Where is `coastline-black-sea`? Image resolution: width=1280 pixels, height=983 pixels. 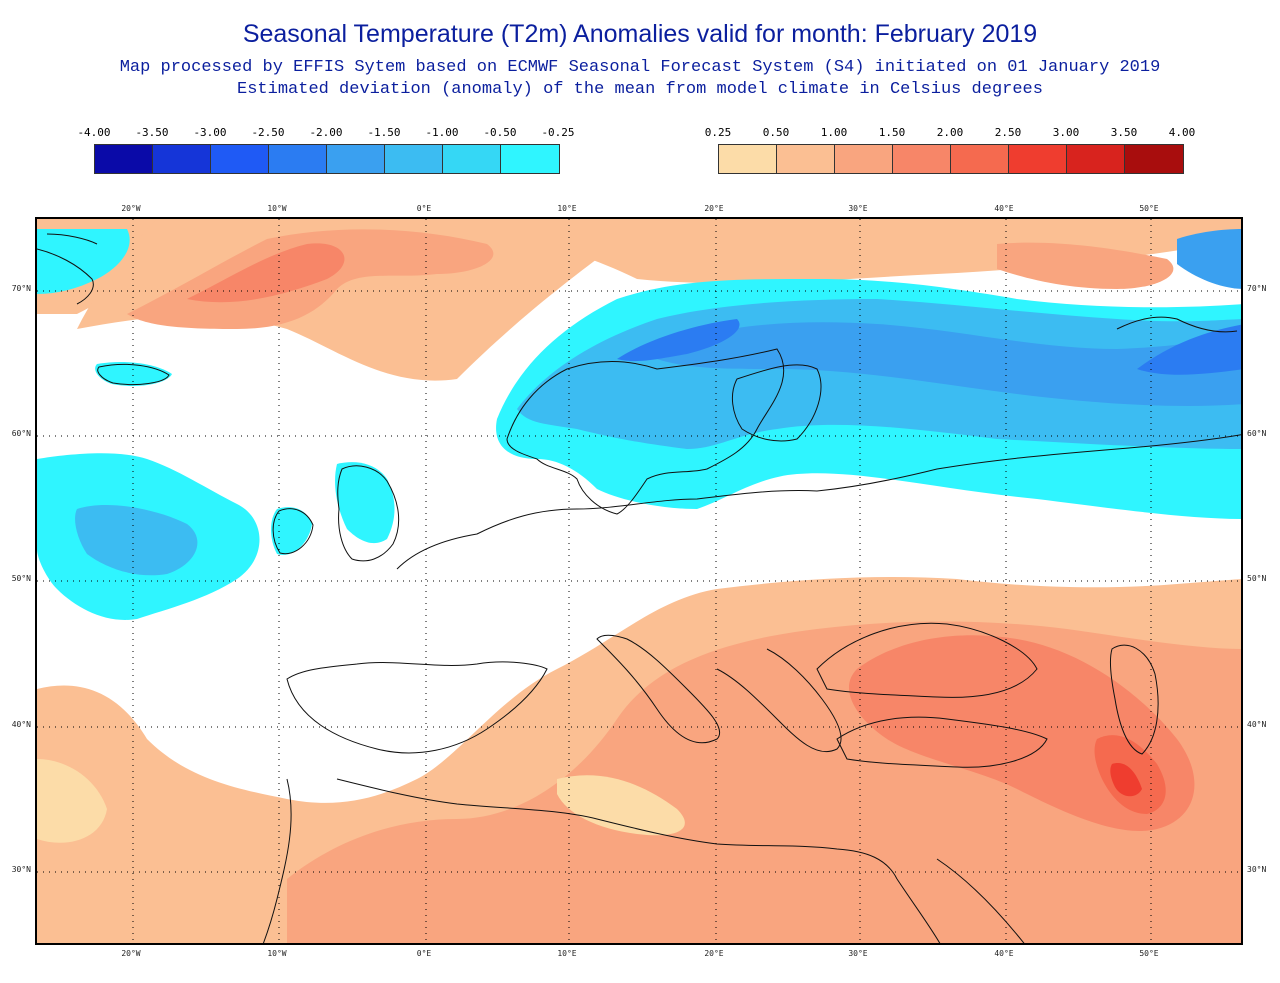
coastline-black-sea is located at coordinates (927, 660).